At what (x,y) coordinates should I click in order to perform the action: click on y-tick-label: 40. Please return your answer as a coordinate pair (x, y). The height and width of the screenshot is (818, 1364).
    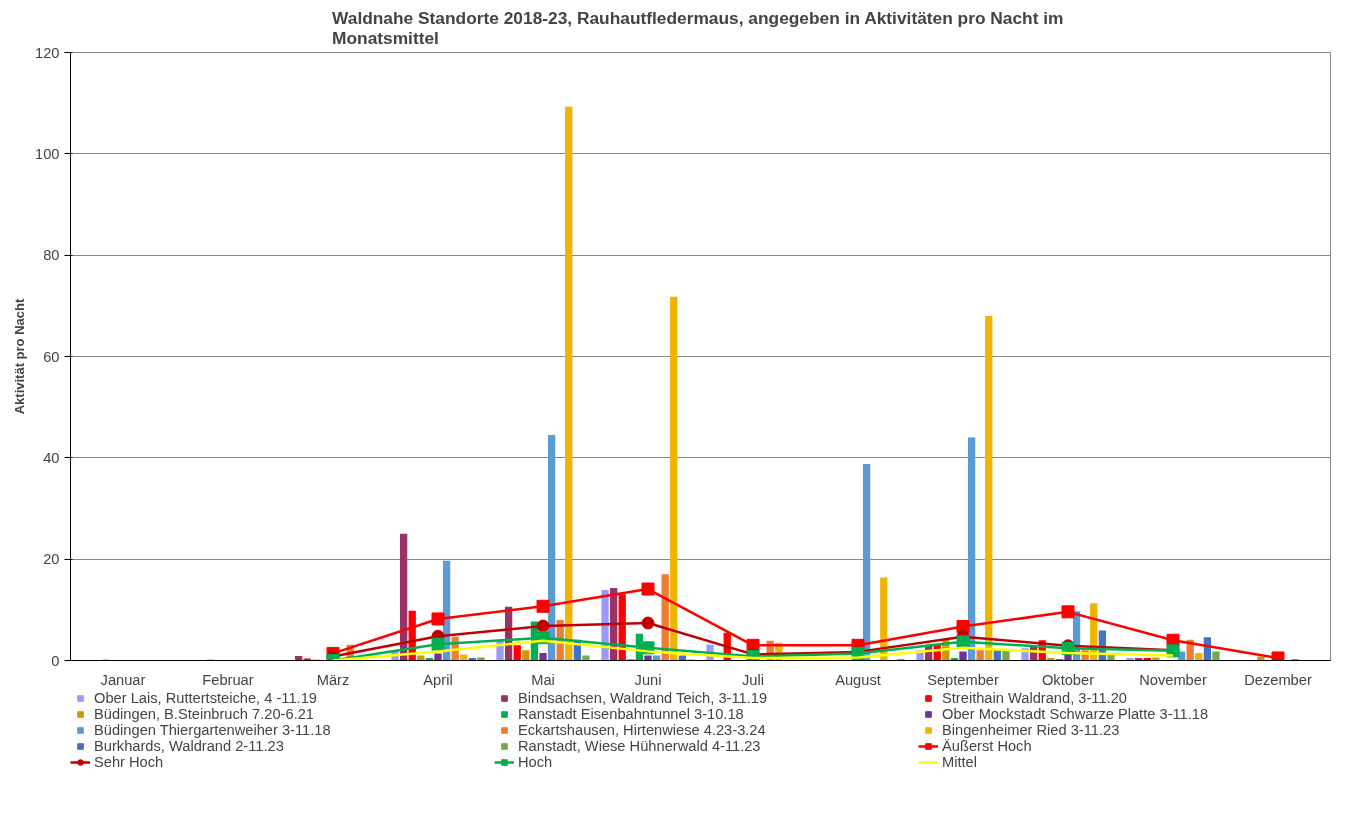
    Looking at the image, I should click on (51, 457).